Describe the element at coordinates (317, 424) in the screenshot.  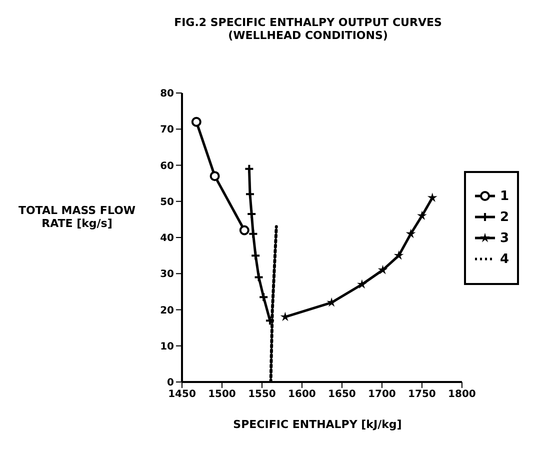
I see `x-axis-title: SPECIFIC ENTHALPY [kJ/kg]` at that location.